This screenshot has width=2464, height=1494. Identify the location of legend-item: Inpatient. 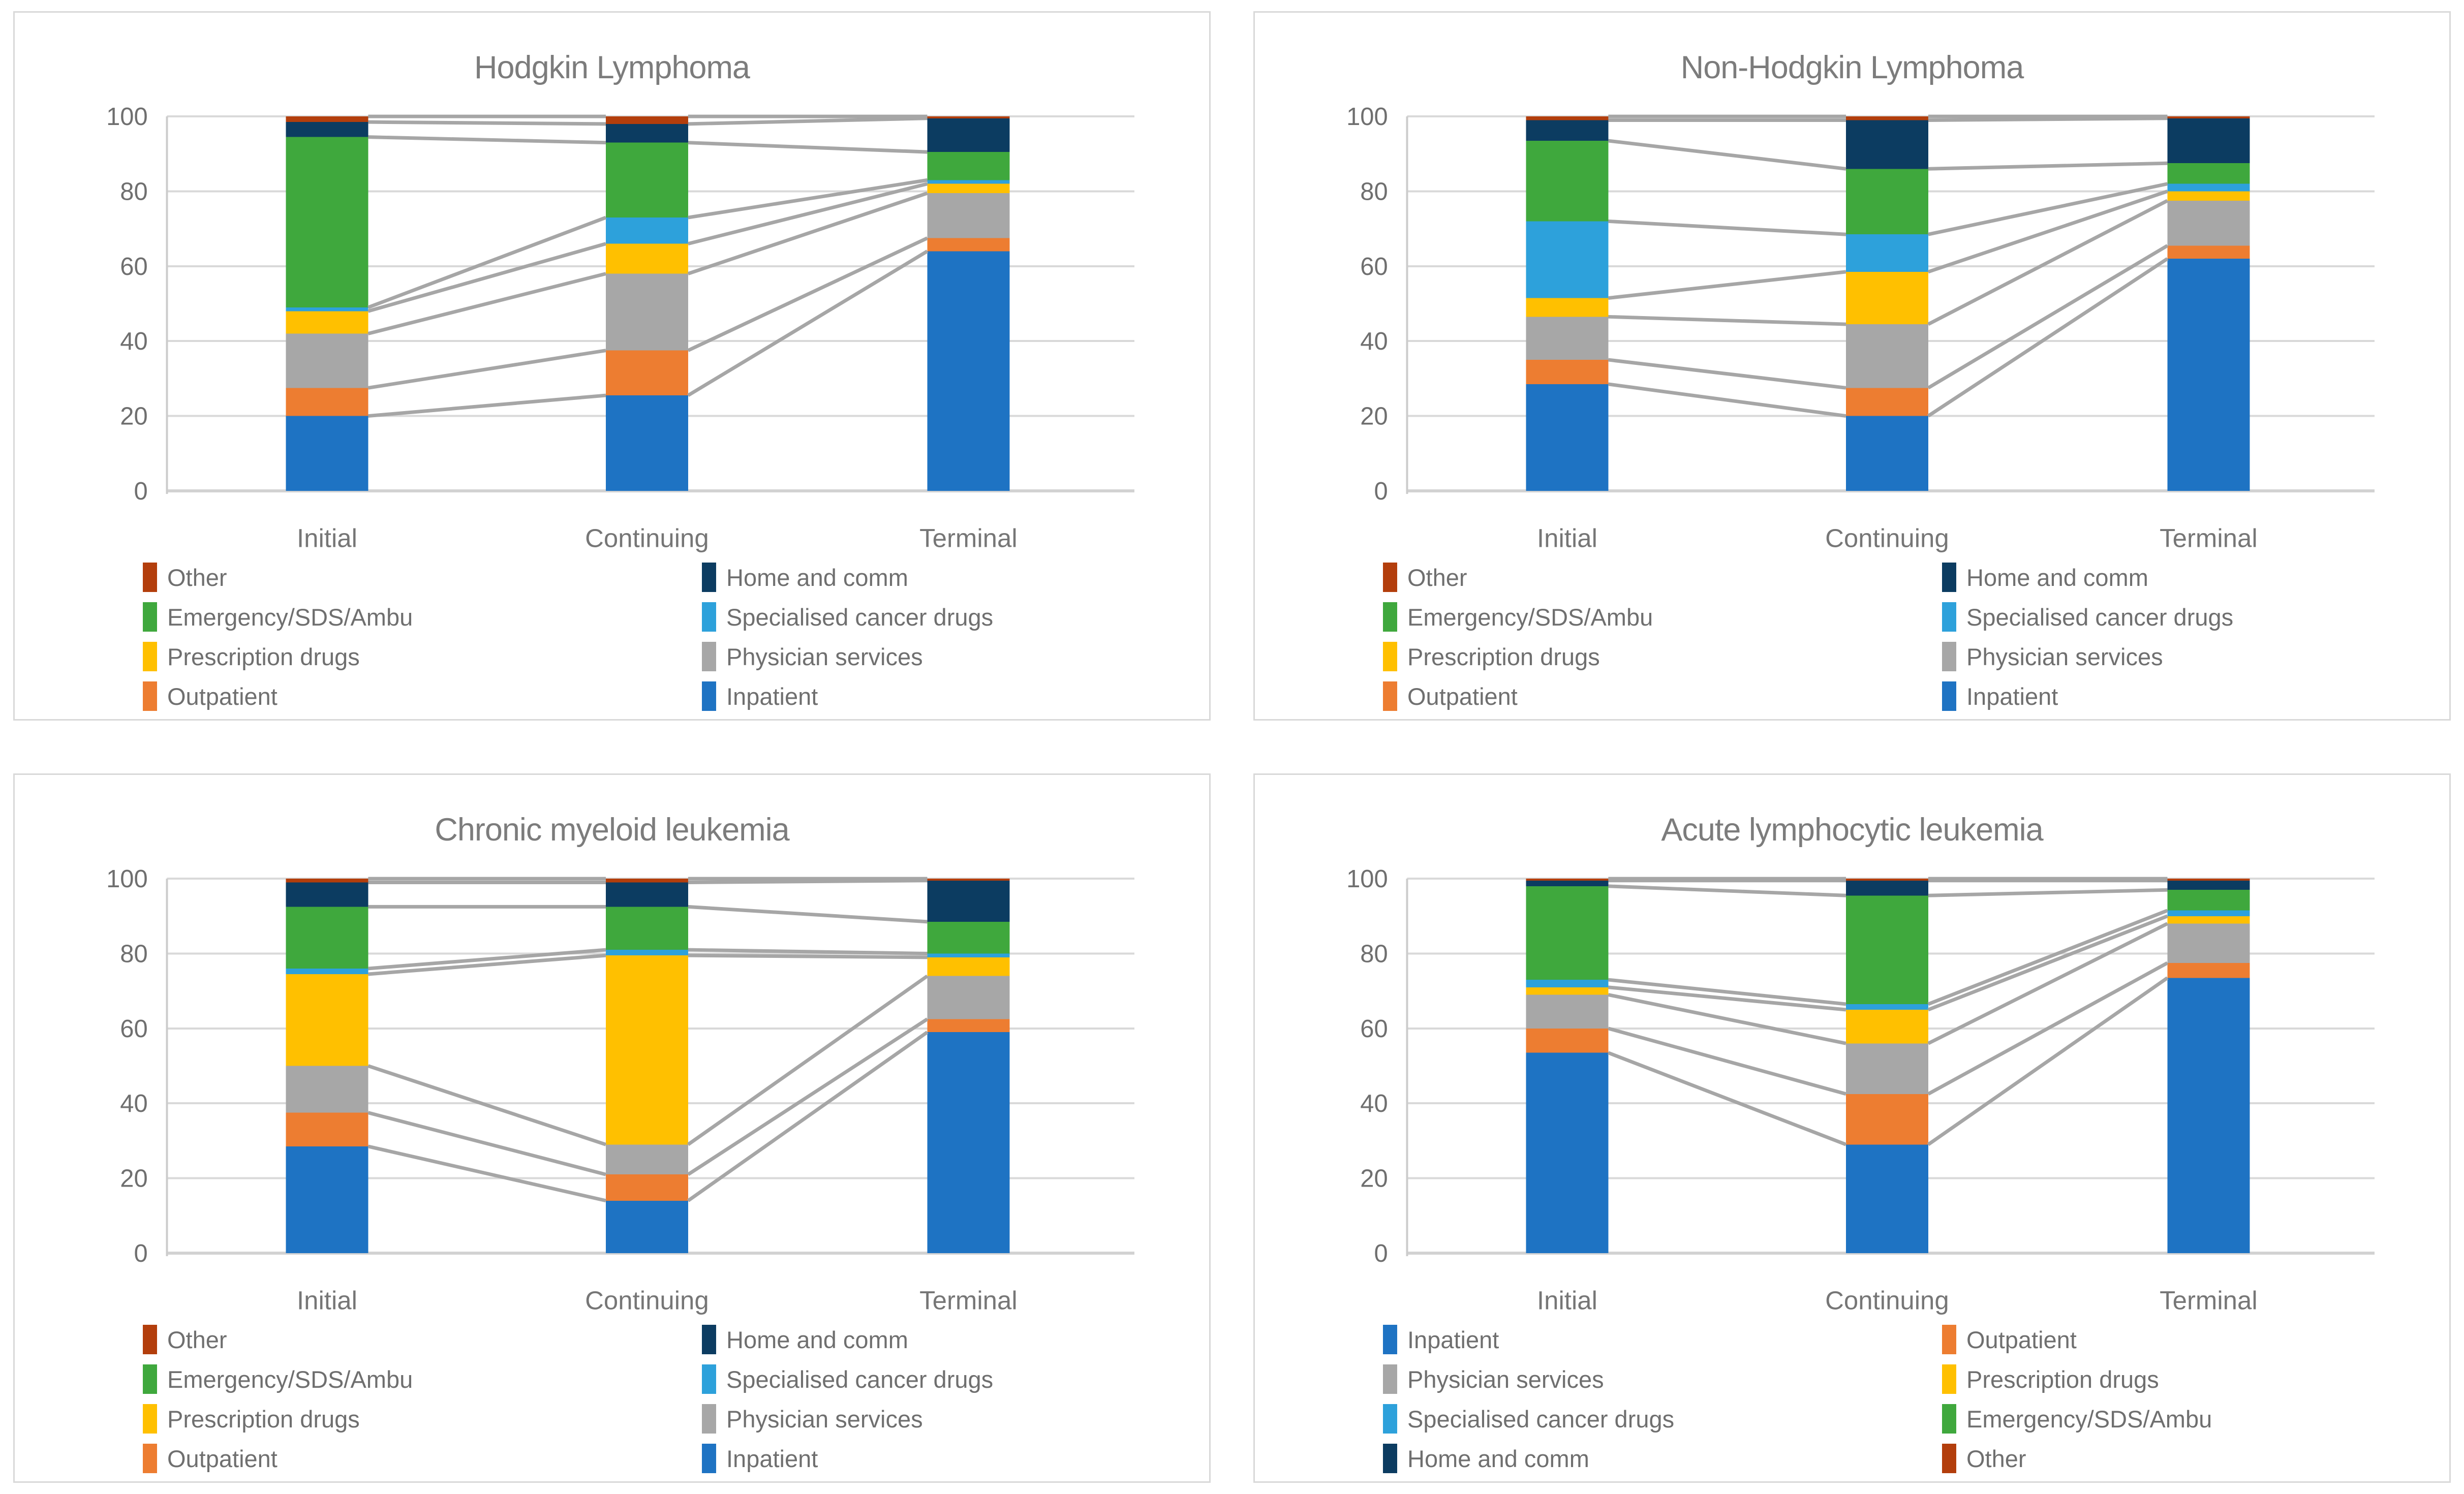
(956, 696).